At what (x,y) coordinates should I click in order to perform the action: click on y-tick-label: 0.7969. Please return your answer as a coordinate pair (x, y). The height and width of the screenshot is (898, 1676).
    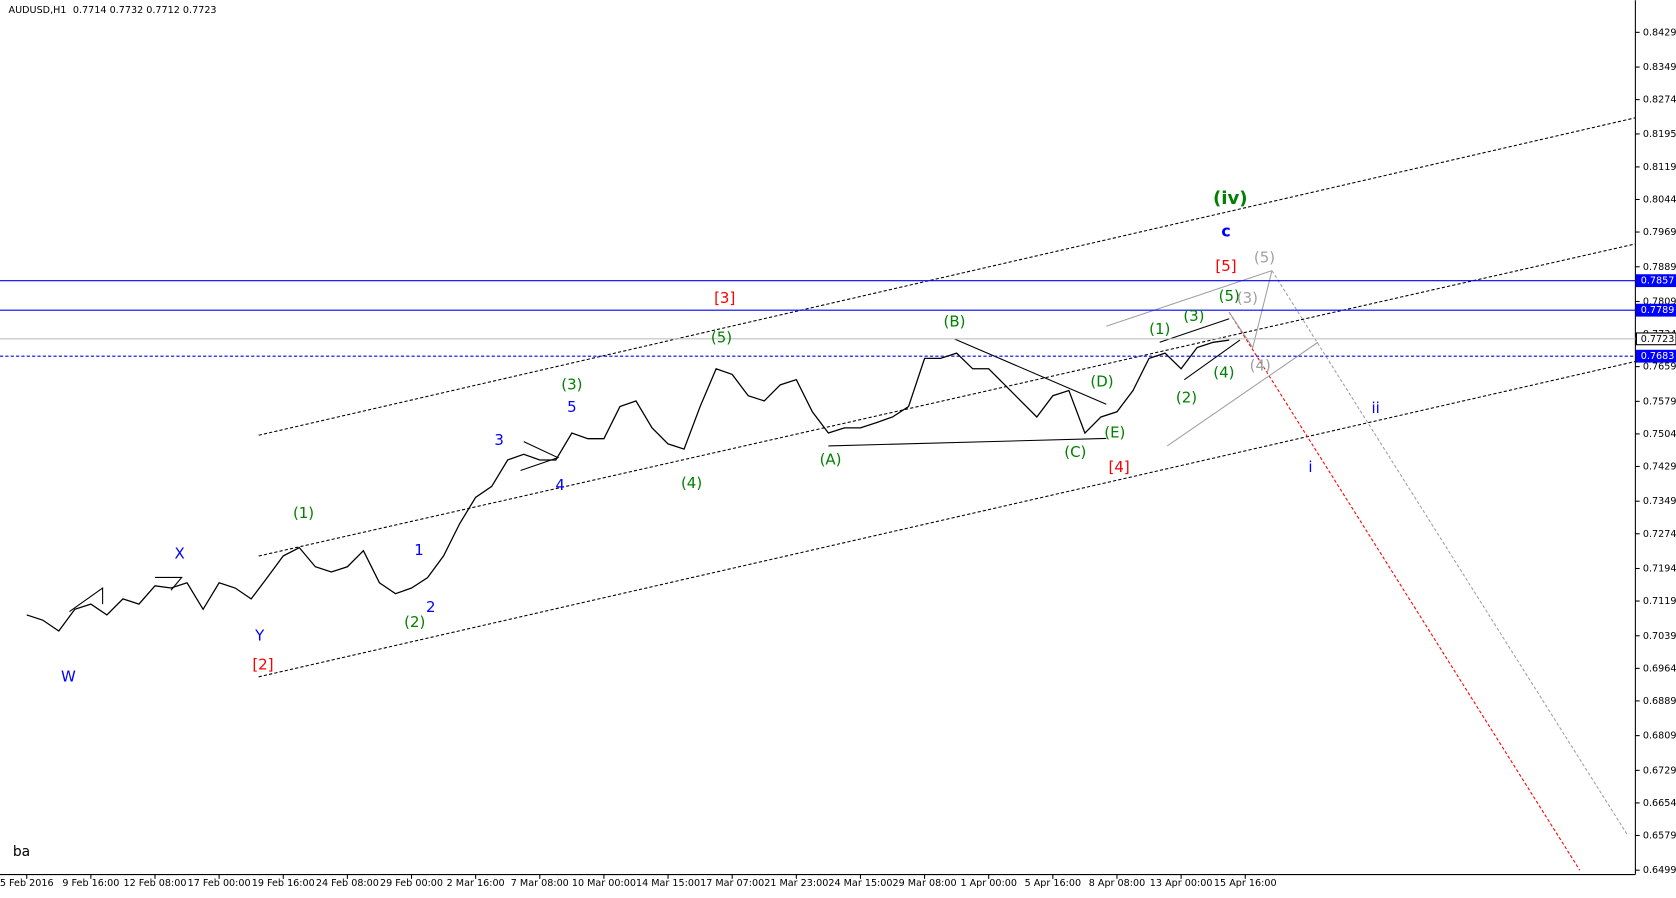
    Looking at the image, I should click on (1659, 232).